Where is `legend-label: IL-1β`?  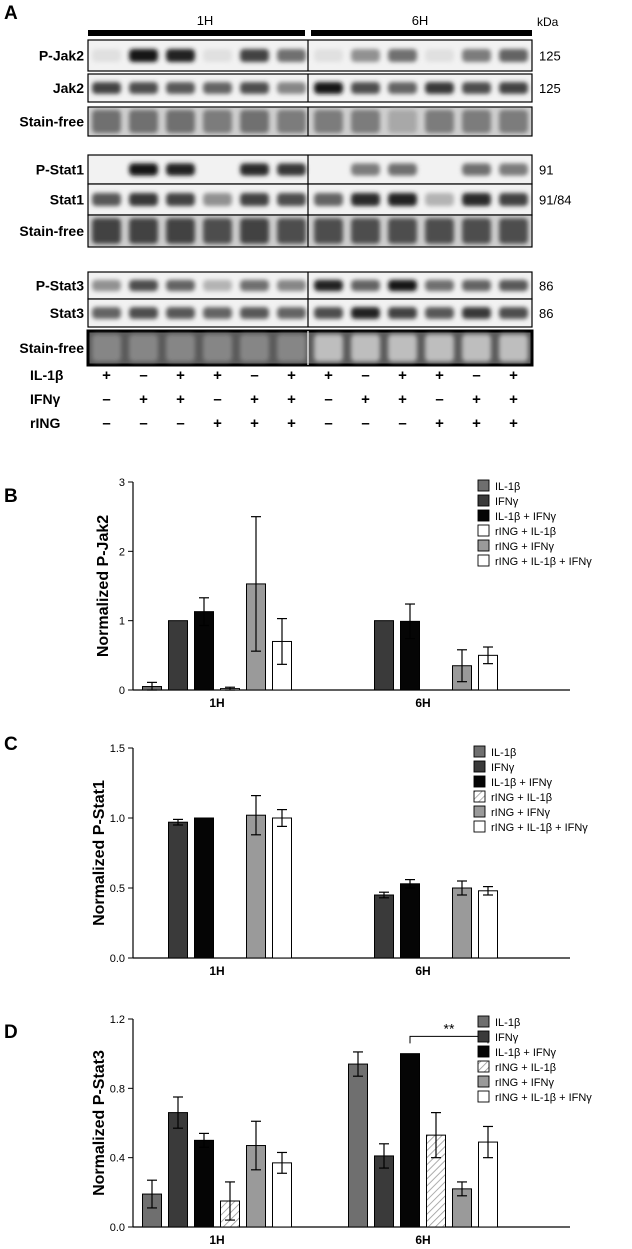
legend-label: IL-1β is located at coordinates (507, 487).